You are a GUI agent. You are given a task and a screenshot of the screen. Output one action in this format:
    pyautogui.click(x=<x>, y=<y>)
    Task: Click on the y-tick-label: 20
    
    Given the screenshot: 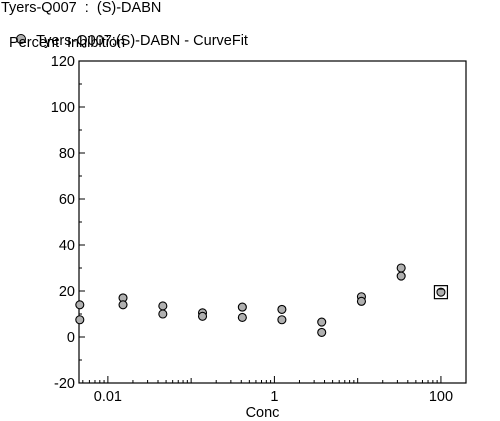 What is the action you would take?
    pyautogui.click(x=67, y=292)
    